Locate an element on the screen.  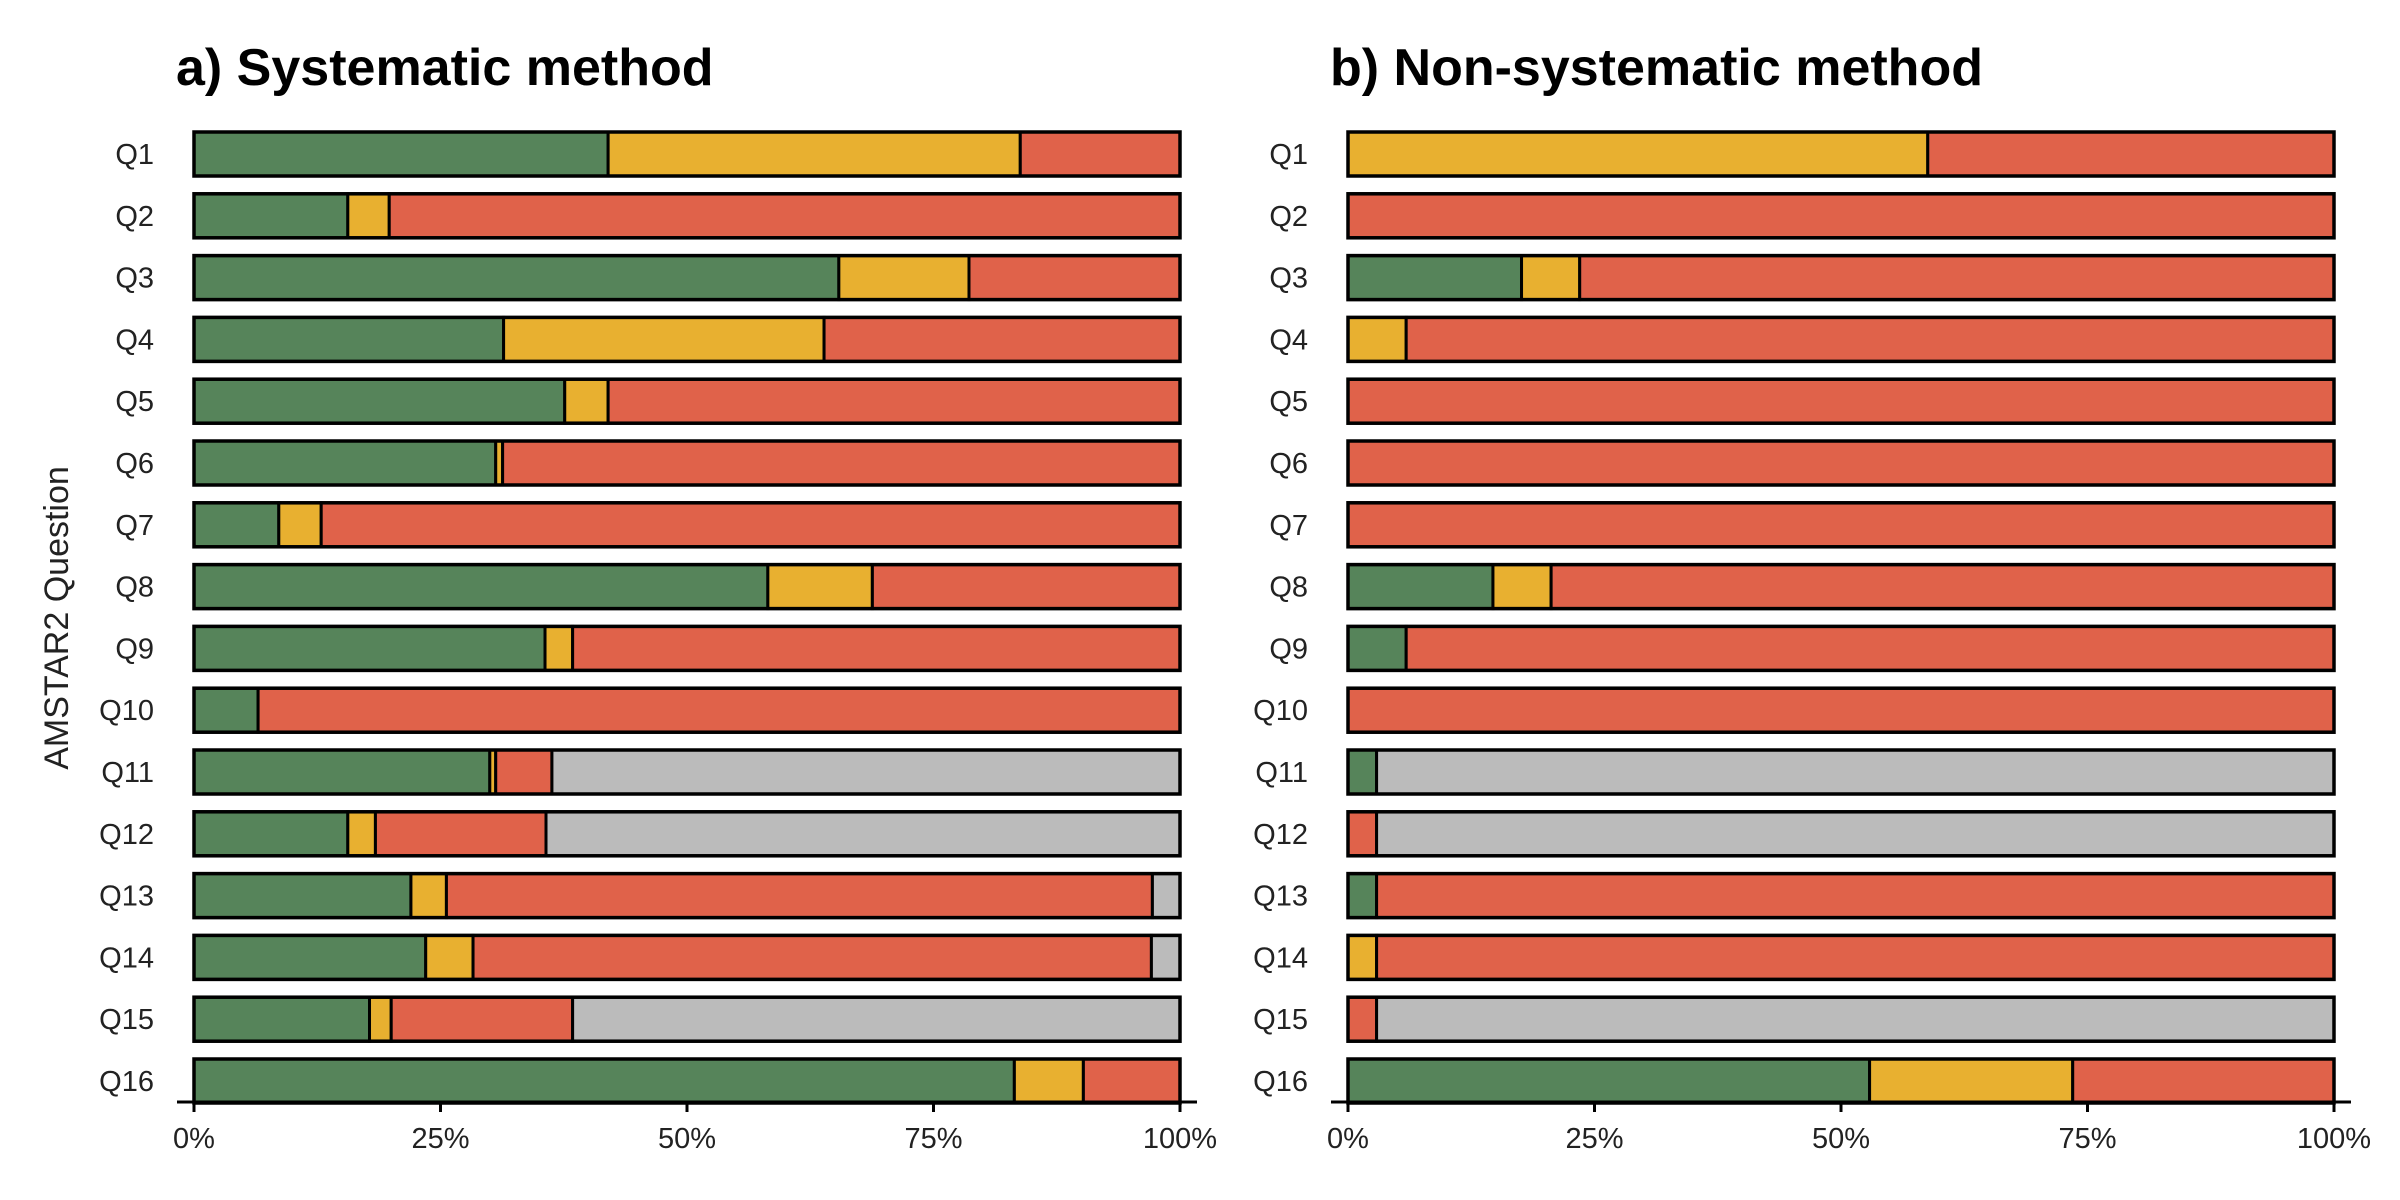
bar-segment-q3-yellow is located at coordinates (904, 278).